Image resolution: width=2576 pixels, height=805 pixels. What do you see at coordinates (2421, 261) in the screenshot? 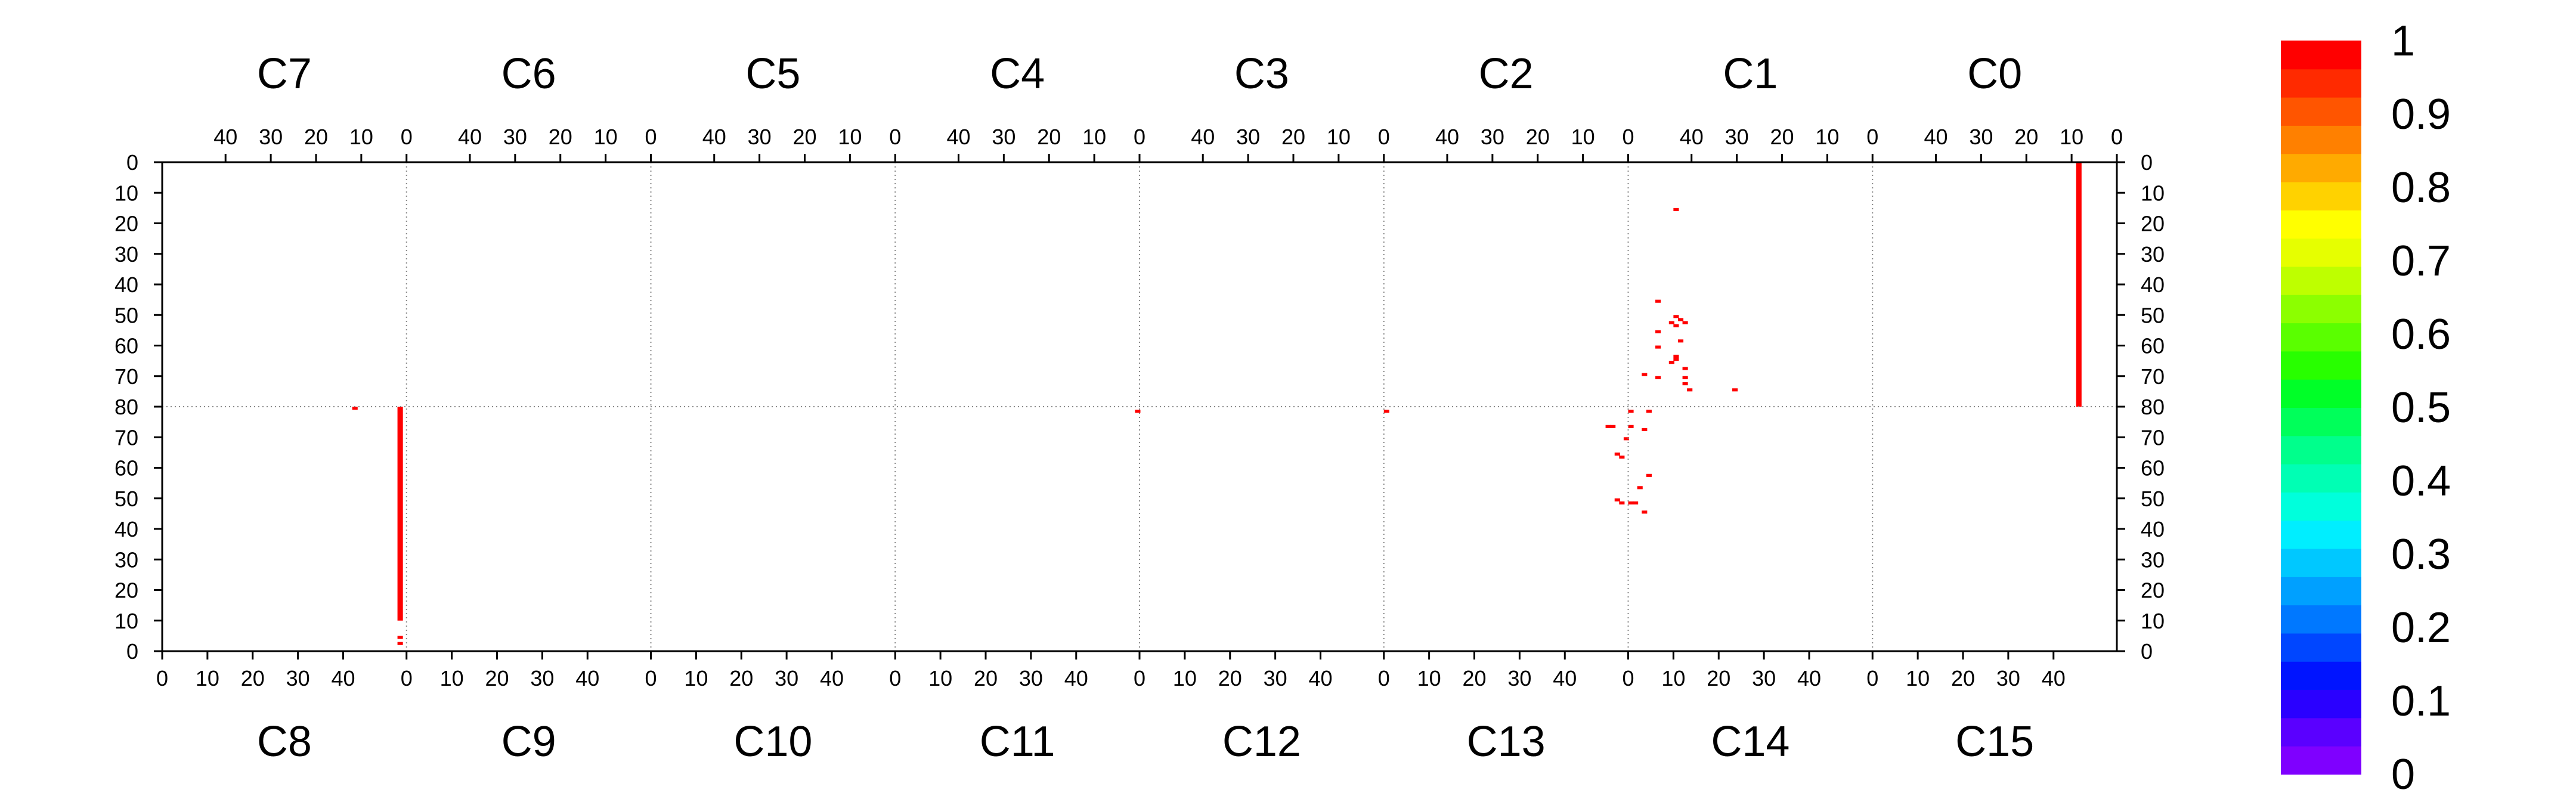
I see `colorbar-tick-label: 0.7` at bounding box center [2421, 261].